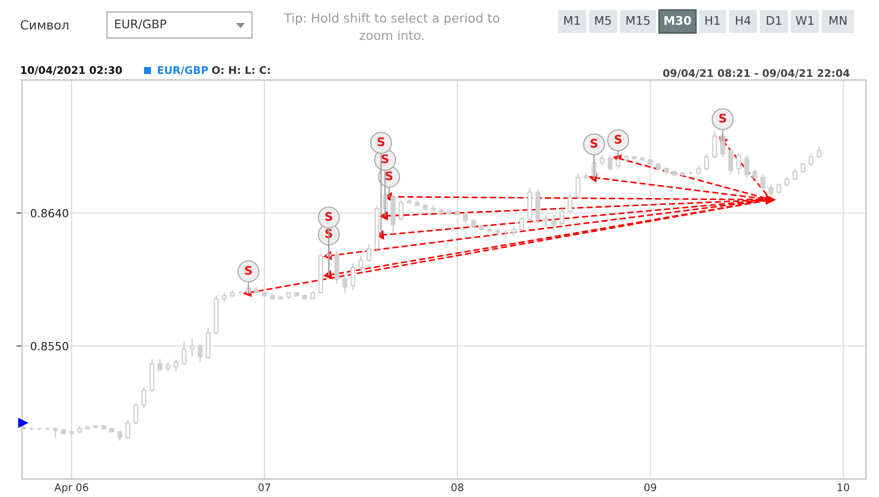 This screenshot has width=879, height=497. Describe the element at coordinates (774, 20) in the screenshot. I see `text: D1` at that location.